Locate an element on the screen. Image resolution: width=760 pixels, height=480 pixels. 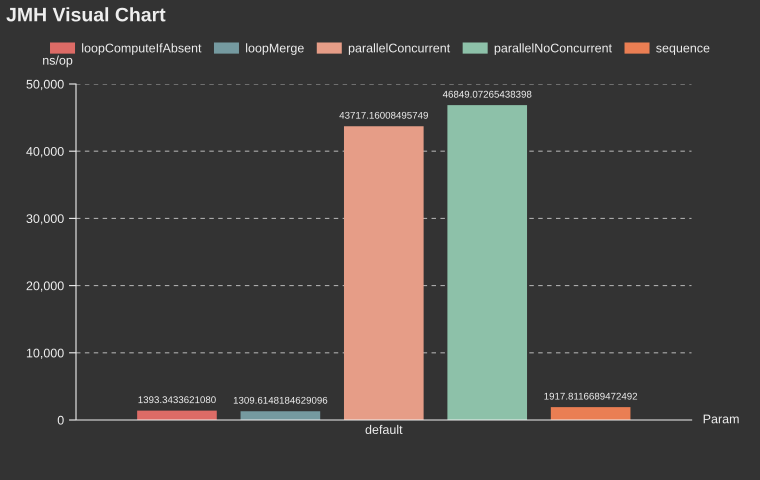
x-tick-label: default is located at coordinates (384, 429).